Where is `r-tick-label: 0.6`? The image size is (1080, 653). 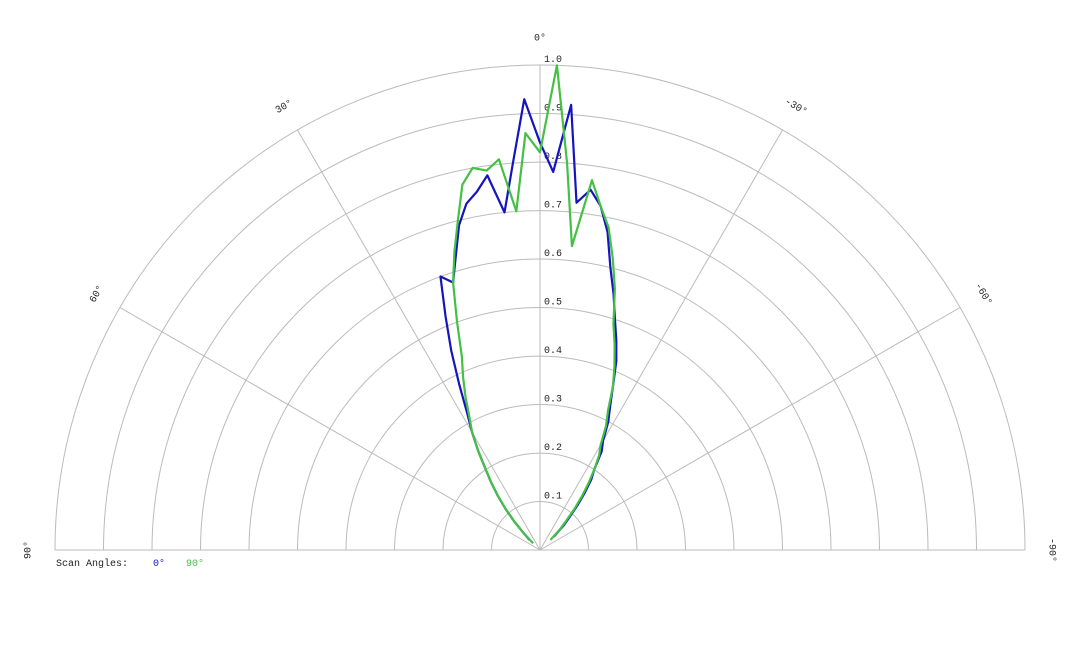 r-tick-label: 0.6 is located at coordinates (553, 254).